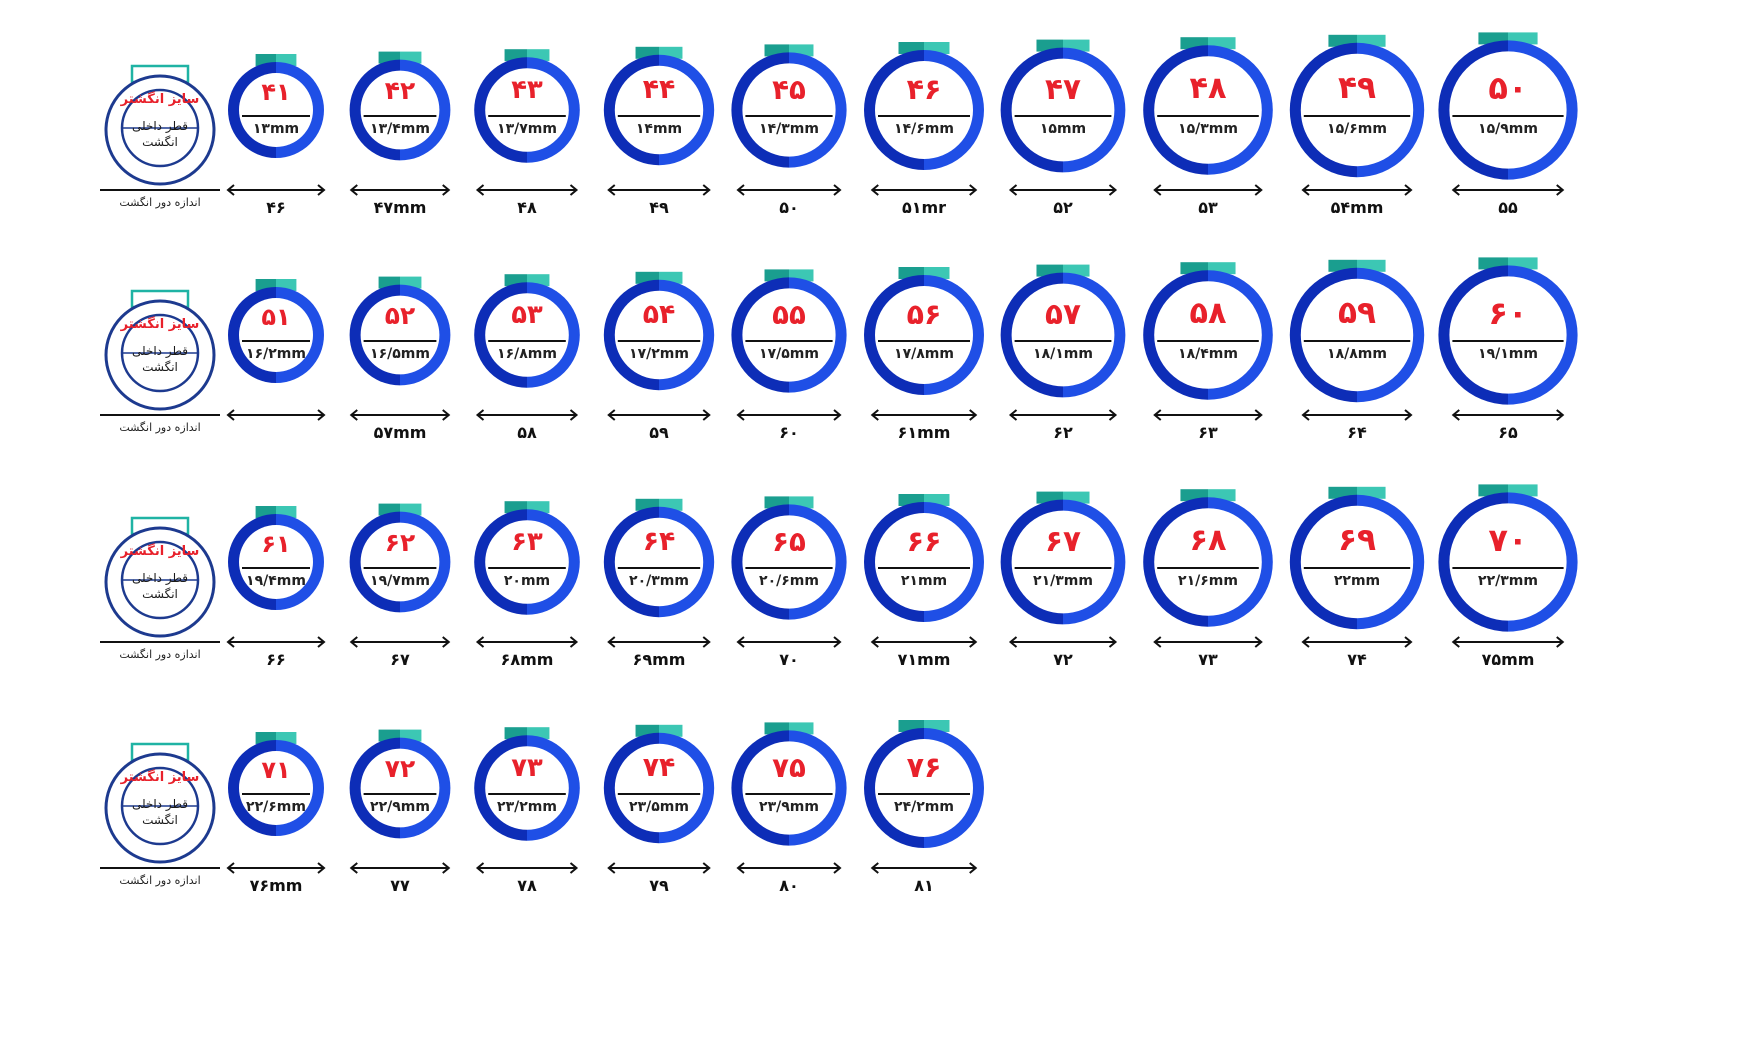  What do you see at coordinates (276, 581) in the screenshot?
I see `inner-diameter-value: ۱۹/۴mm` at bounding box center [276, 581].